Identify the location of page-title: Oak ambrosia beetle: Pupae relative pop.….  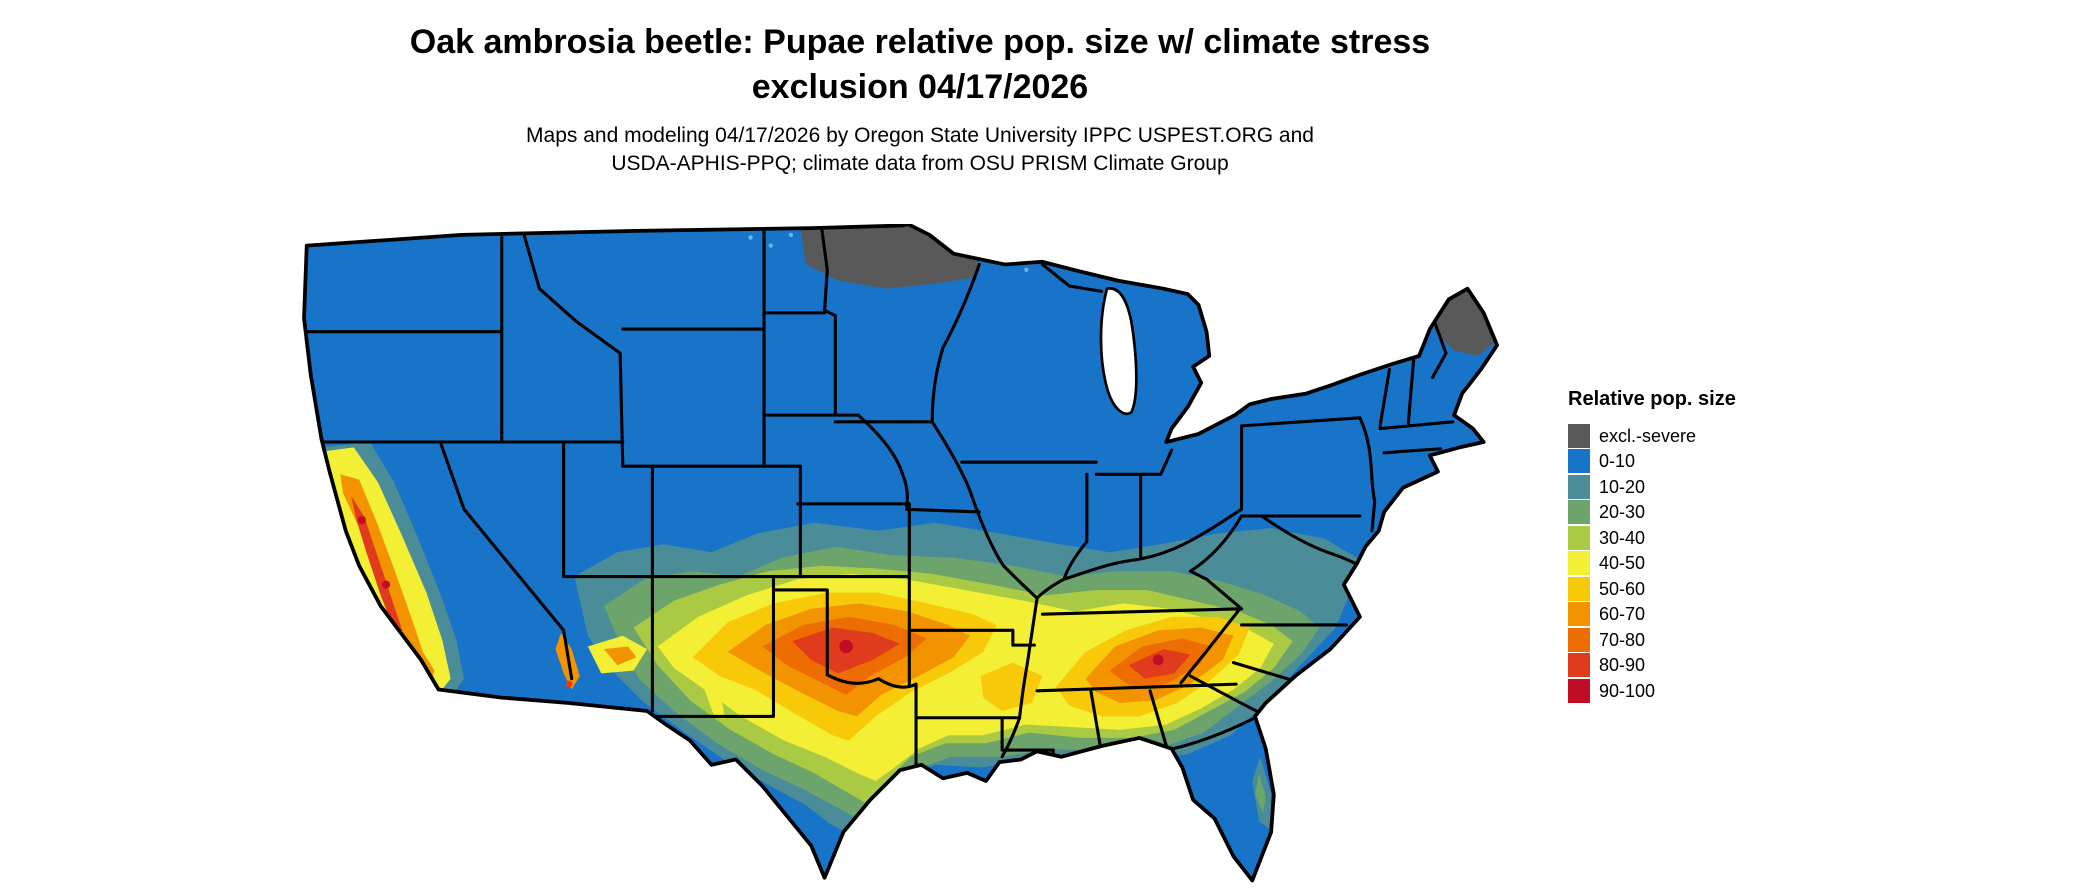
(920, 64).